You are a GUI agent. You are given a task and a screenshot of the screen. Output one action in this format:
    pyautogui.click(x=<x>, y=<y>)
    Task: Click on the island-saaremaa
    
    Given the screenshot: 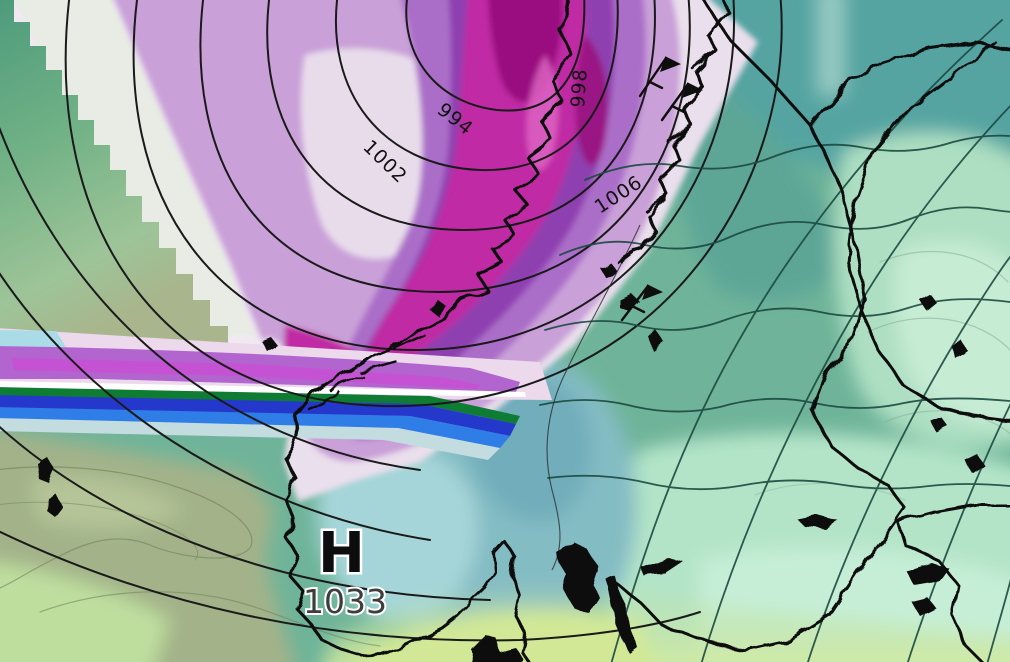 What is the action you would take?
    pyautogui.click(x=927, y=574)
    